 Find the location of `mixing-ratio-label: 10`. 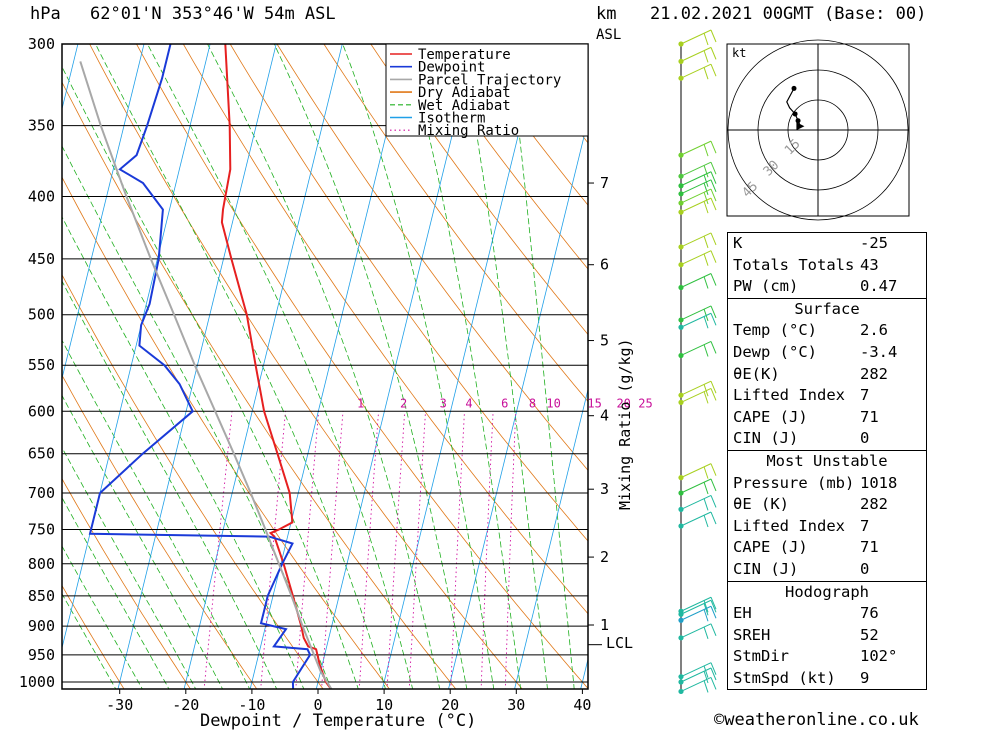

mixing-ratio-label: 10 is located at coordinates (553, 403).